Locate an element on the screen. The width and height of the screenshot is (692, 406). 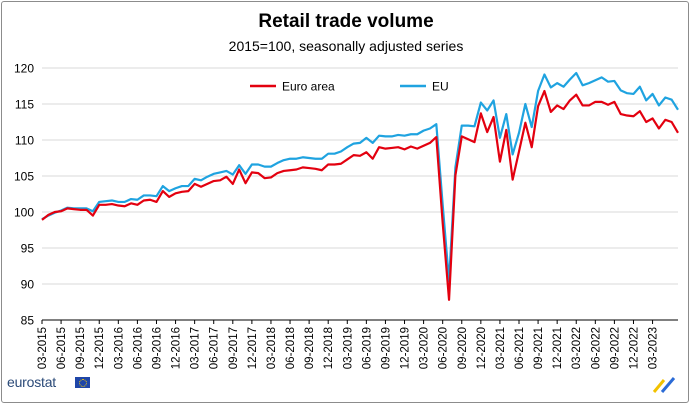
x-tick-label: 12-2020 is located at coordinates (482, 348).